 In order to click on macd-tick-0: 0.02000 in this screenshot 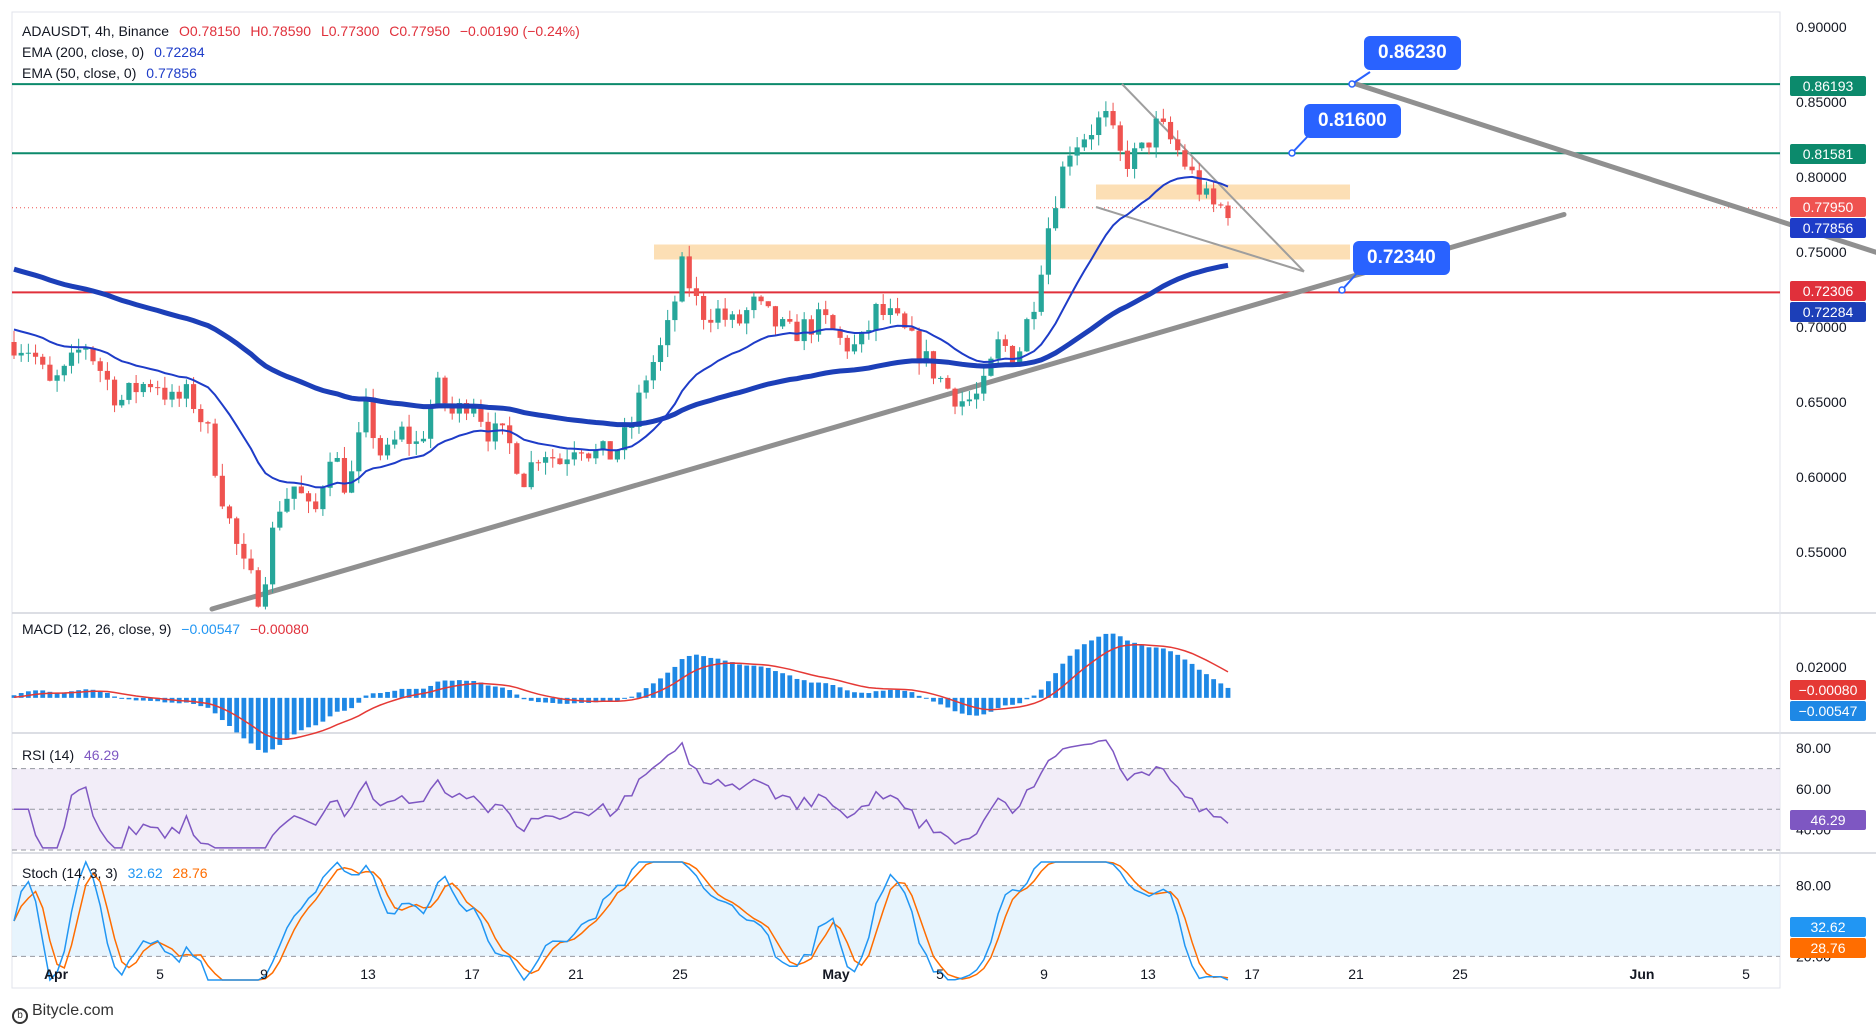, I will do `click(1821, 667)`.